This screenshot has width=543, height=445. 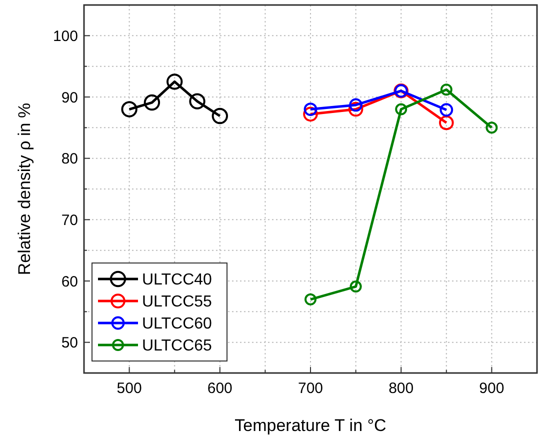 I want to click on x-axis-title: Temperature T in °C, so click(x=310, y=425).